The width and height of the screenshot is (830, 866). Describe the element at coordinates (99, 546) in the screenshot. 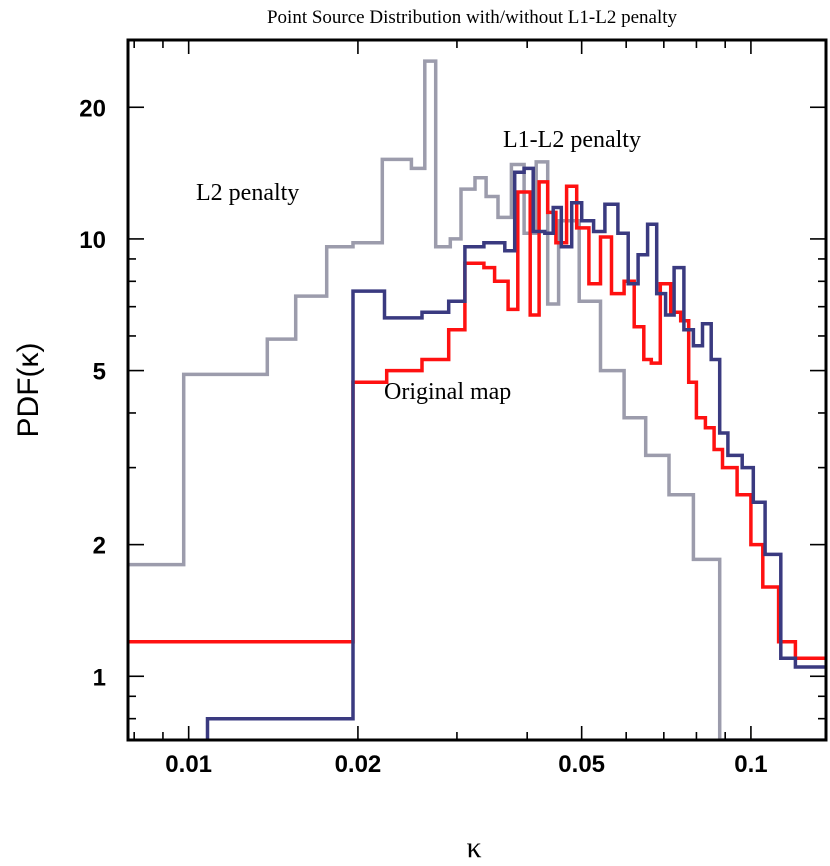

I see `y-tick-label: 2` at that location.